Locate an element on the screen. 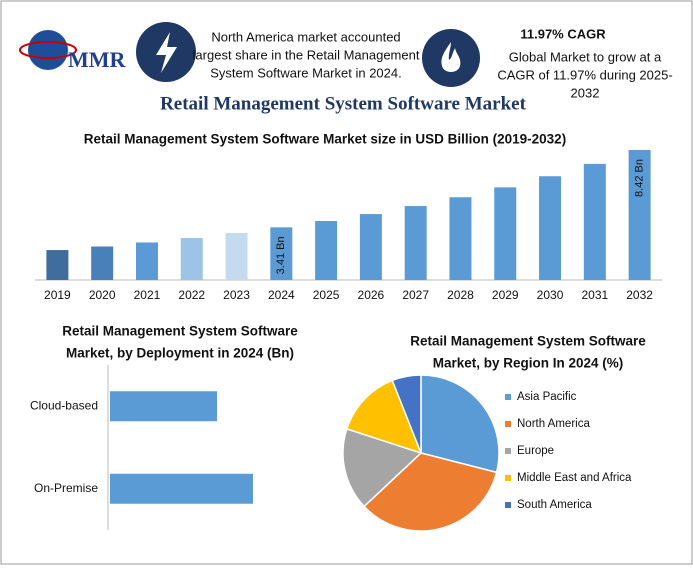 The image size is (693, 570). logo-text: MMR is located at coordinates (97, 59).